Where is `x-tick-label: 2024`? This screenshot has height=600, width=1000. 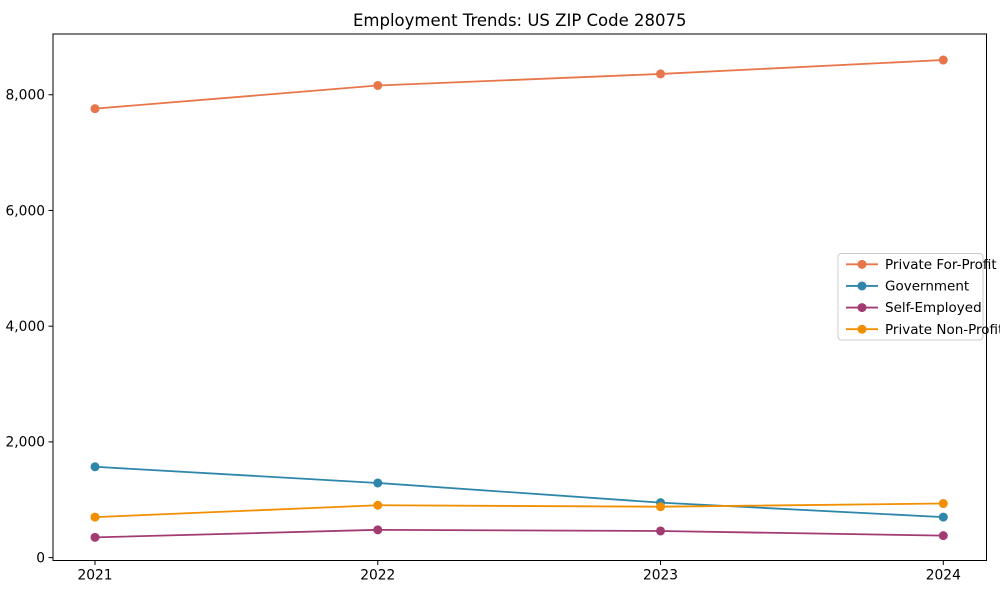
x-tick-label: 2024 is located at coordinates (943, 576).